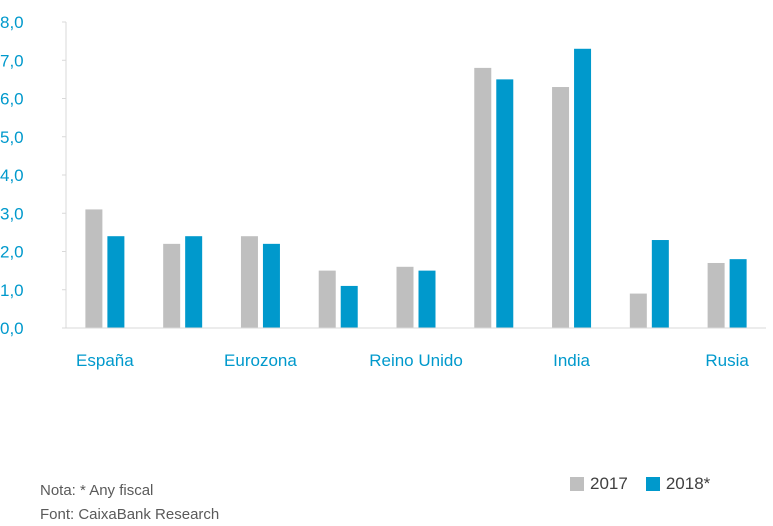 The image size is (773, 526). I want to click on legend-swatch-2018, so click(652, 484).